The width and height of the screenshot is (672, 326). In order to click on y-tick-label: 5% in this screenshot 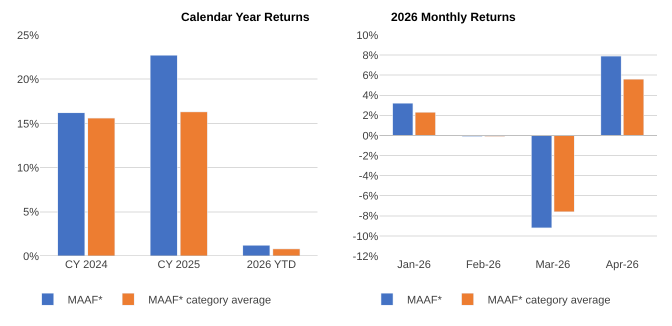, I will do `click(31, 212)`.